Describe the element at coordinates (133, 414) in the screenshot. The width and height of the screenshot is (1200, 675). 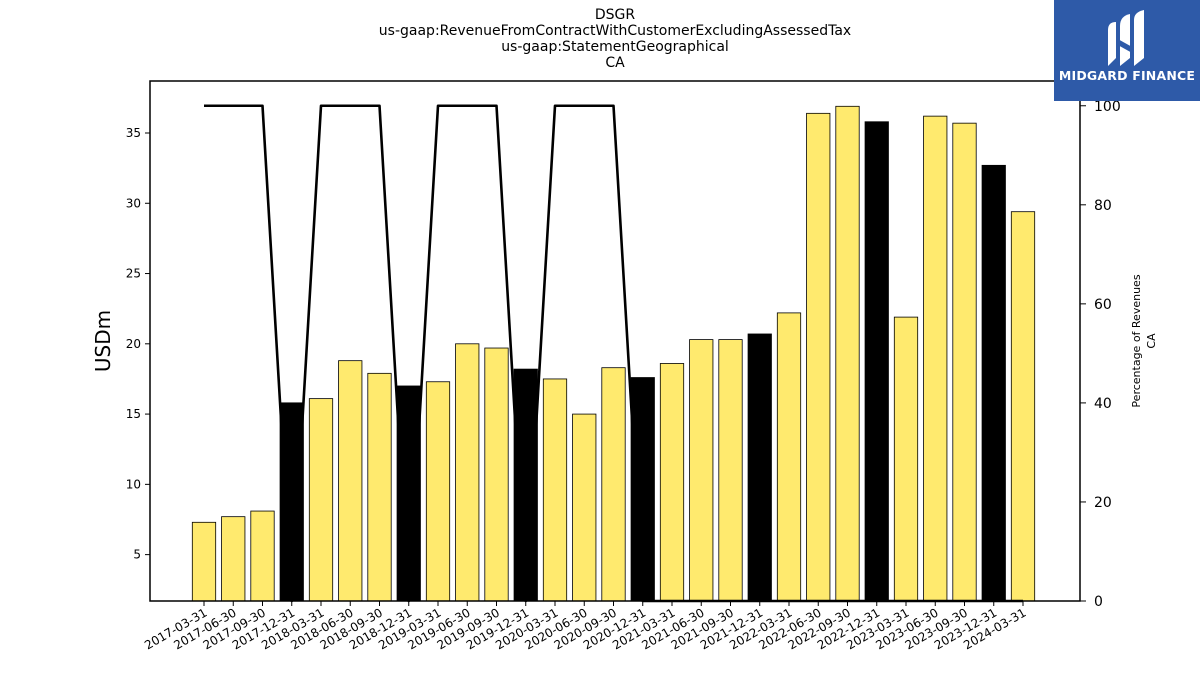
I see `y-tick-label: 15` at that location.